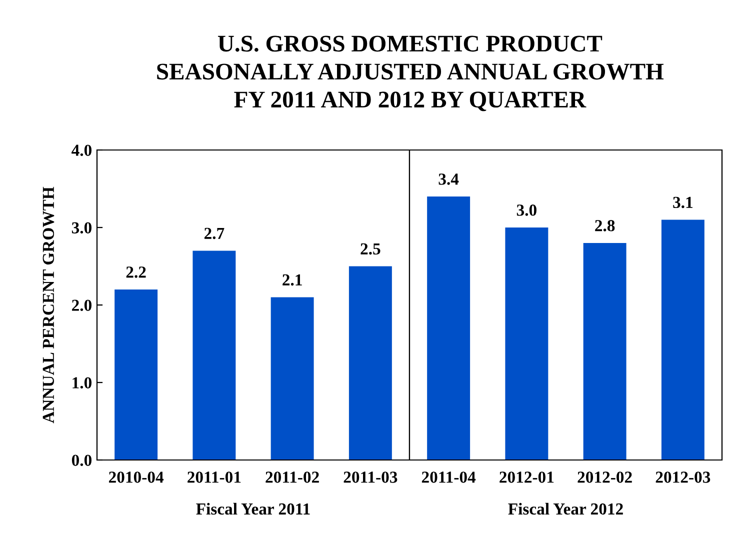 Image resolution: width=732 pixels, height=554 pixels. I want to click on x-tick-label: 2012-02, so click(605, 477).